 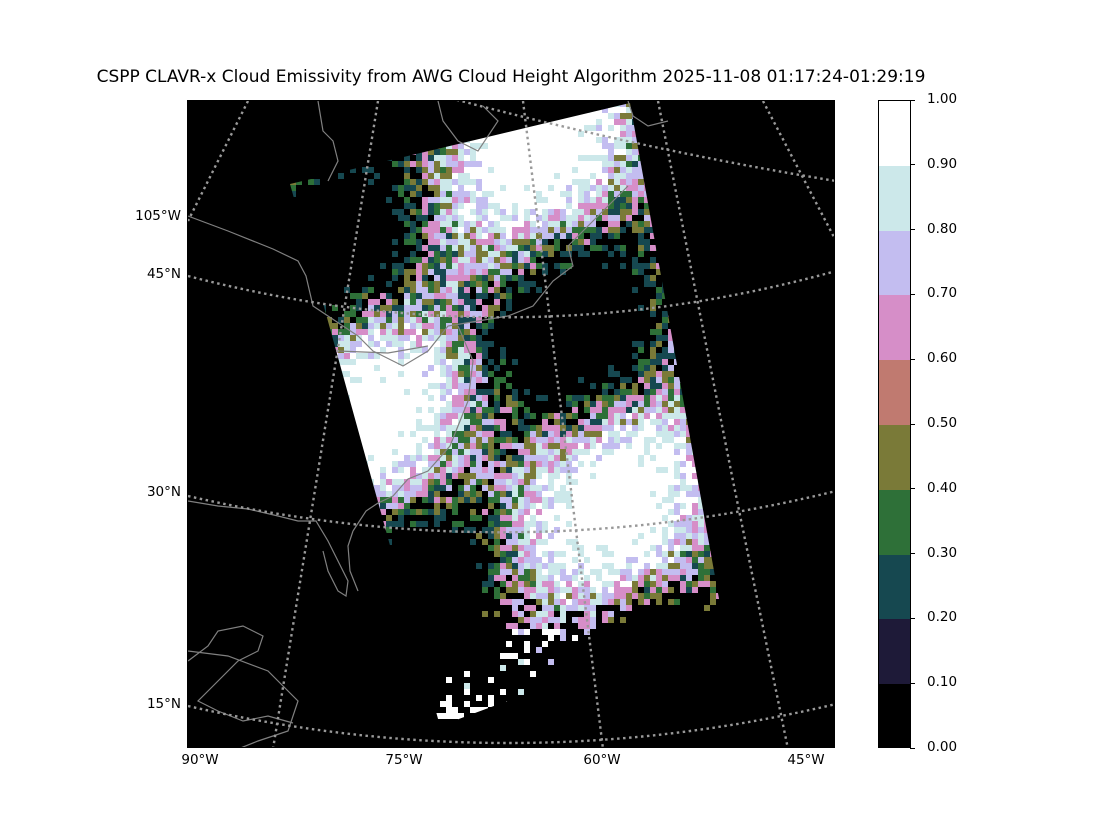 What do you see at coordinates (806, 760) in the screenshot?
I see `lon-label-45w: 45°W` at bounding box center [806, 760].